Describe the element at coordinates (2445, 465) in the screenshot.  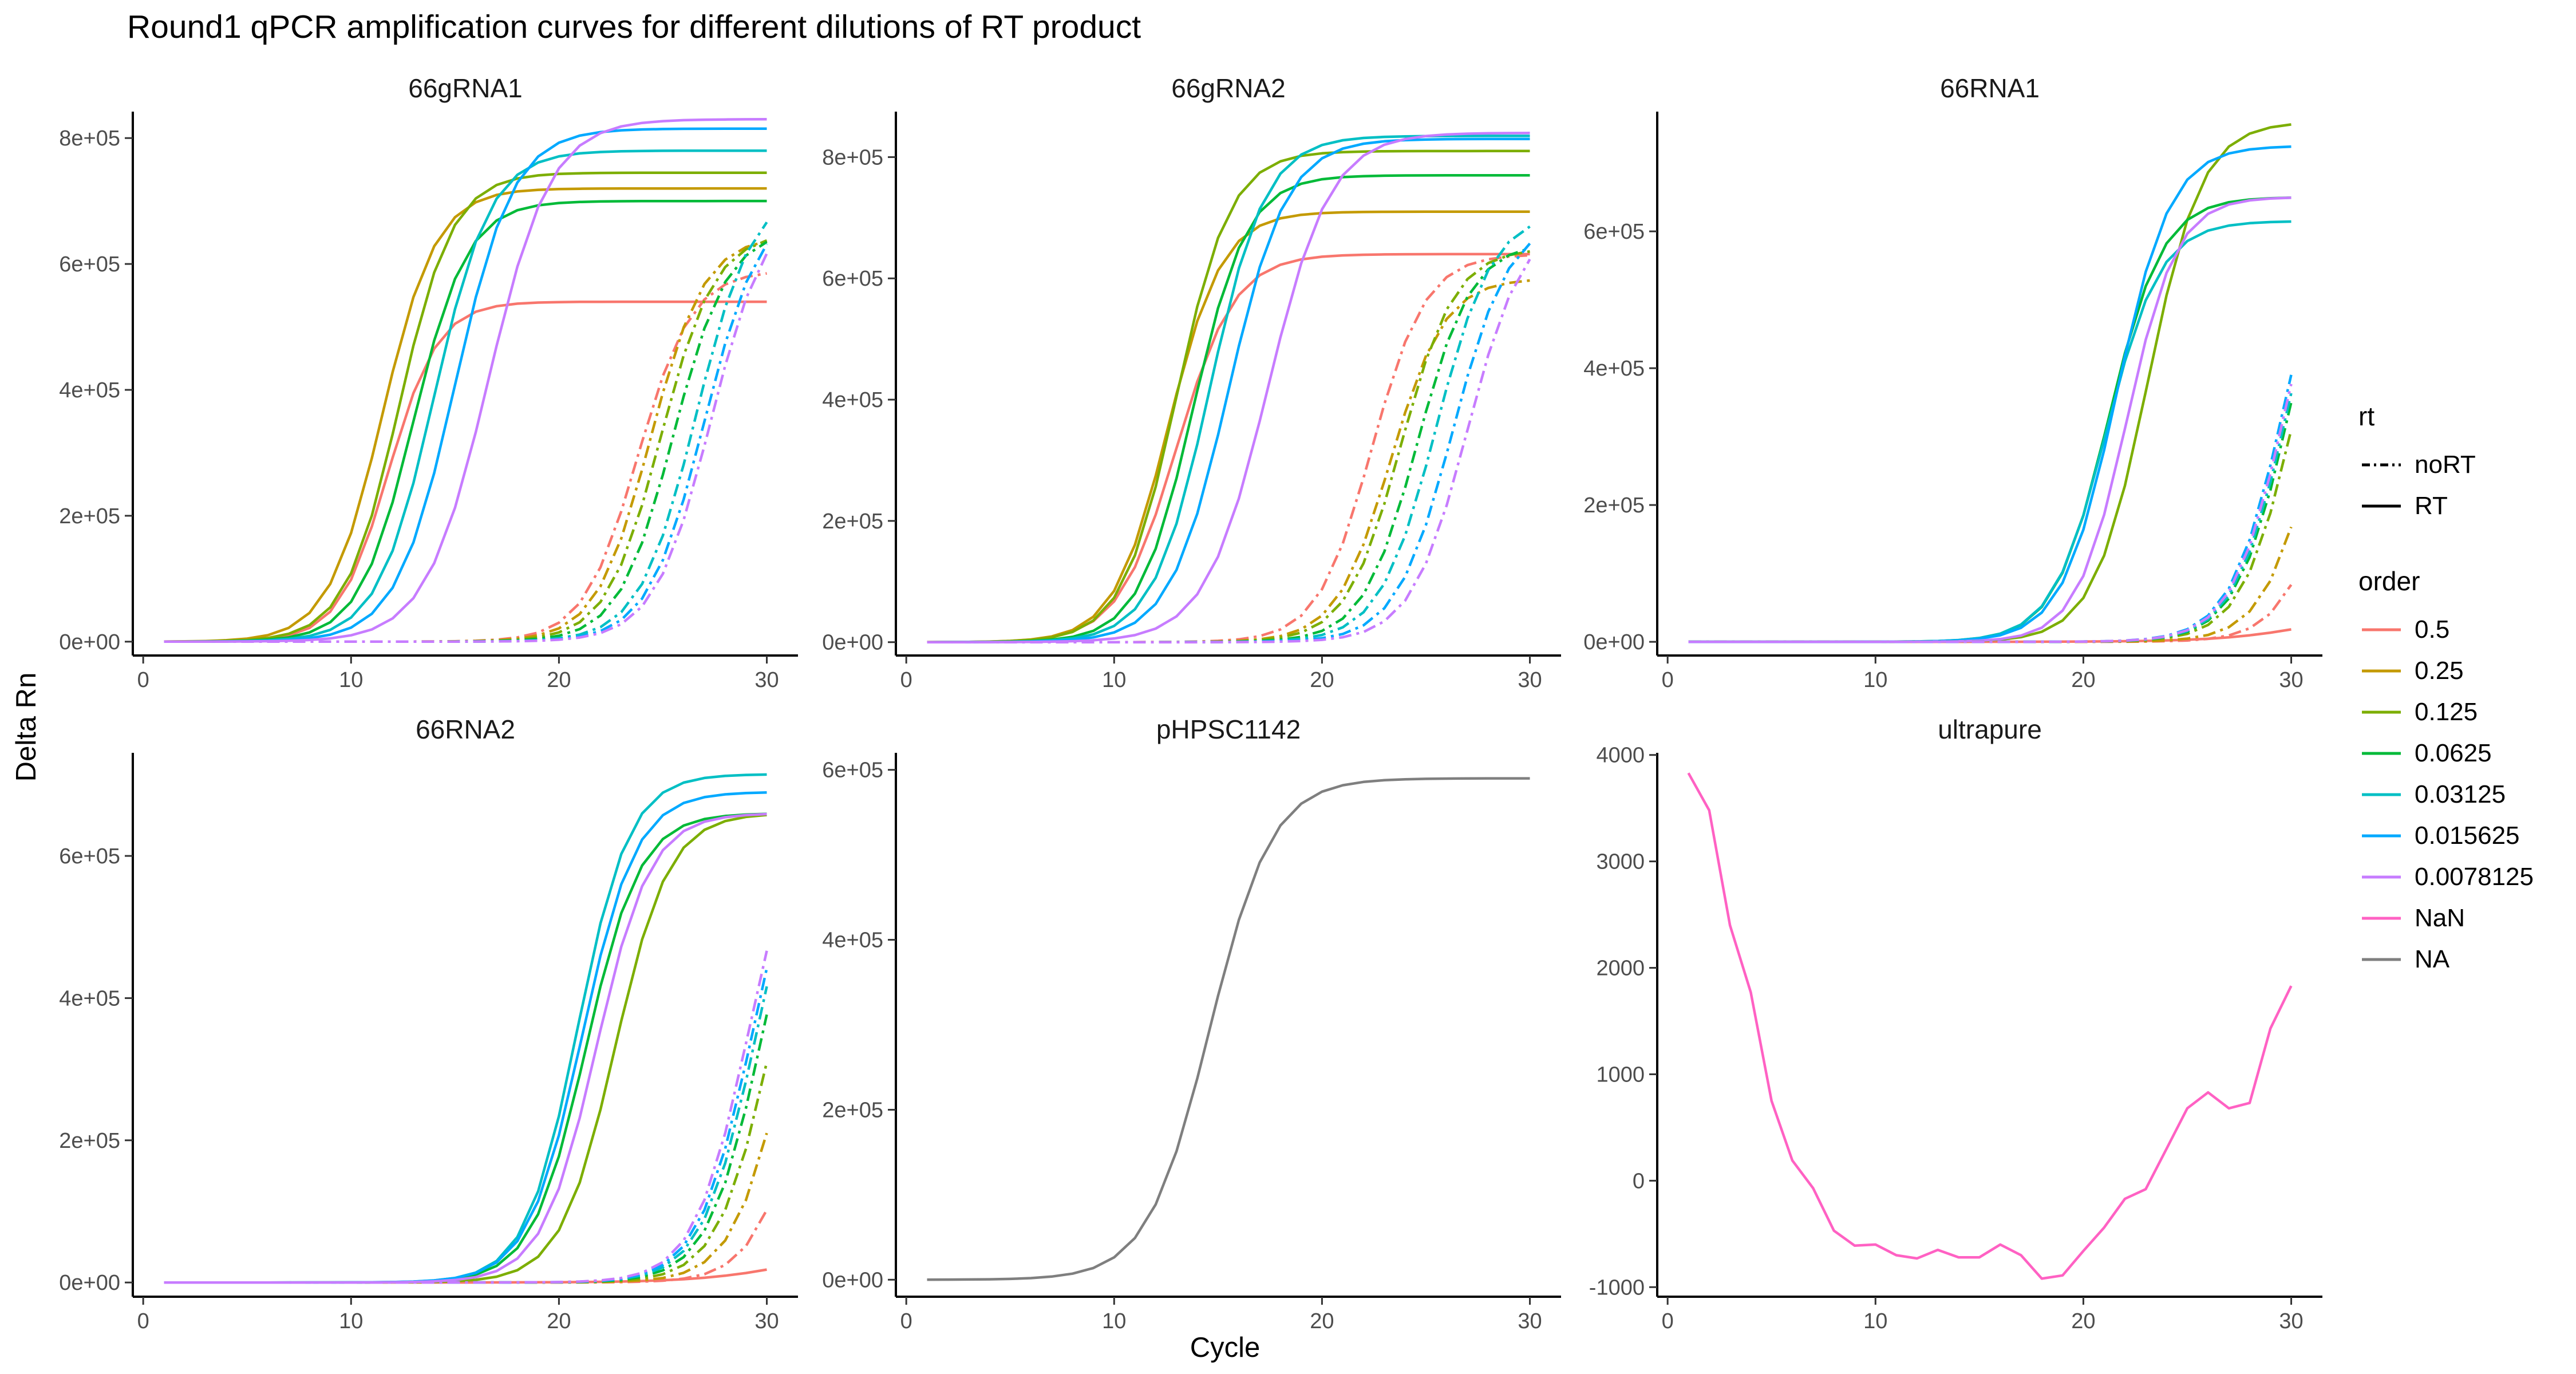
I see `legend-label-nort: noRT` at that location.